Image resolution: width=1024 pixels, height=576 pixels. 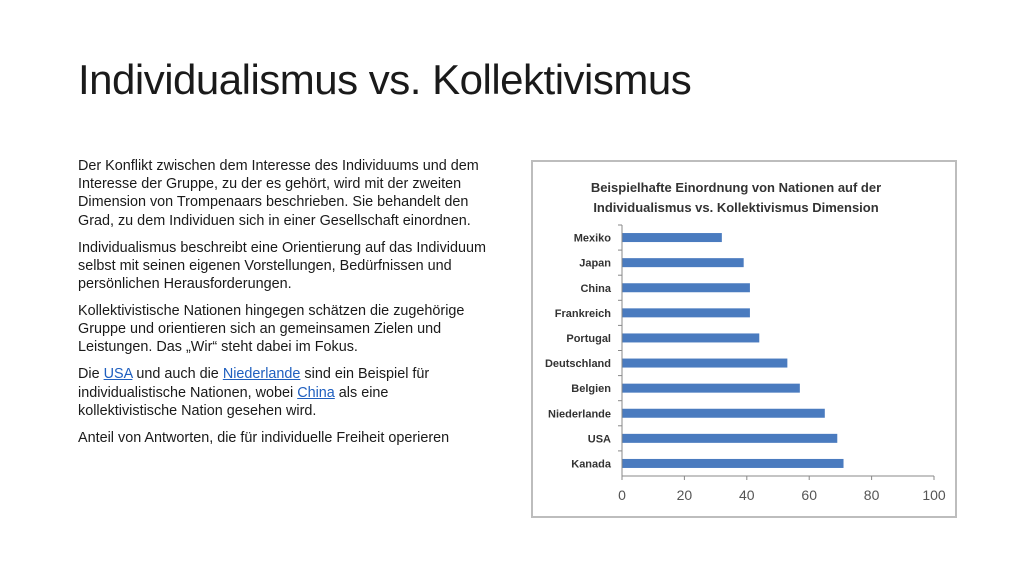 I want to click on x-tick-label-20: 20, so click(x=685, y=495).